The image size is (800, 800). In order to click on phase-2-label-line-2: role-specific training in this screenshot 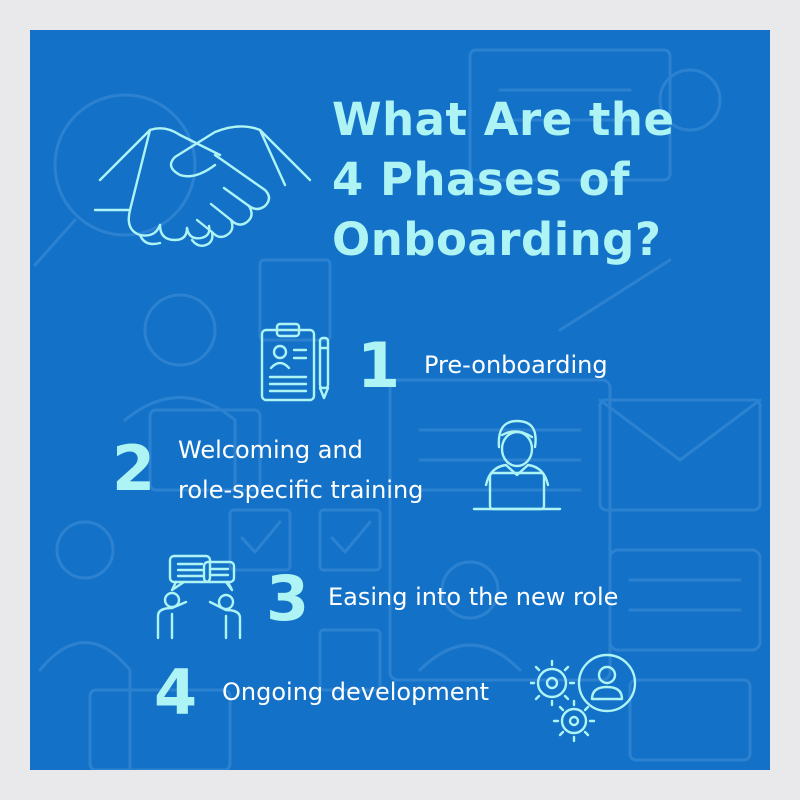, I will do `click(301, 490)`.